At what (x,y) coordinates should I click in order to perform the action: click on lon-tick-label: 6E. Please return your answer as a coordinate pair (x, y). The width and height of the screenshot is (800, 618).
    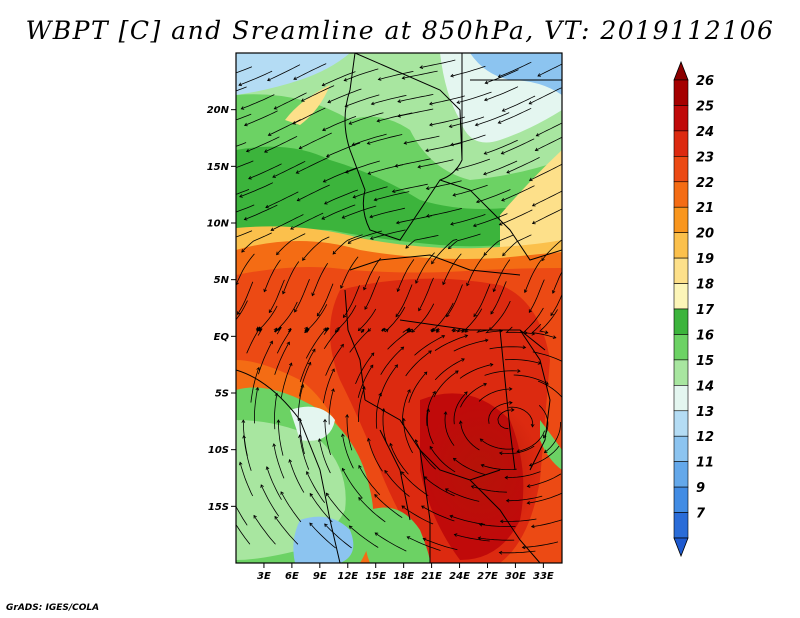
    Looking at the image, I should click on (292, 576).